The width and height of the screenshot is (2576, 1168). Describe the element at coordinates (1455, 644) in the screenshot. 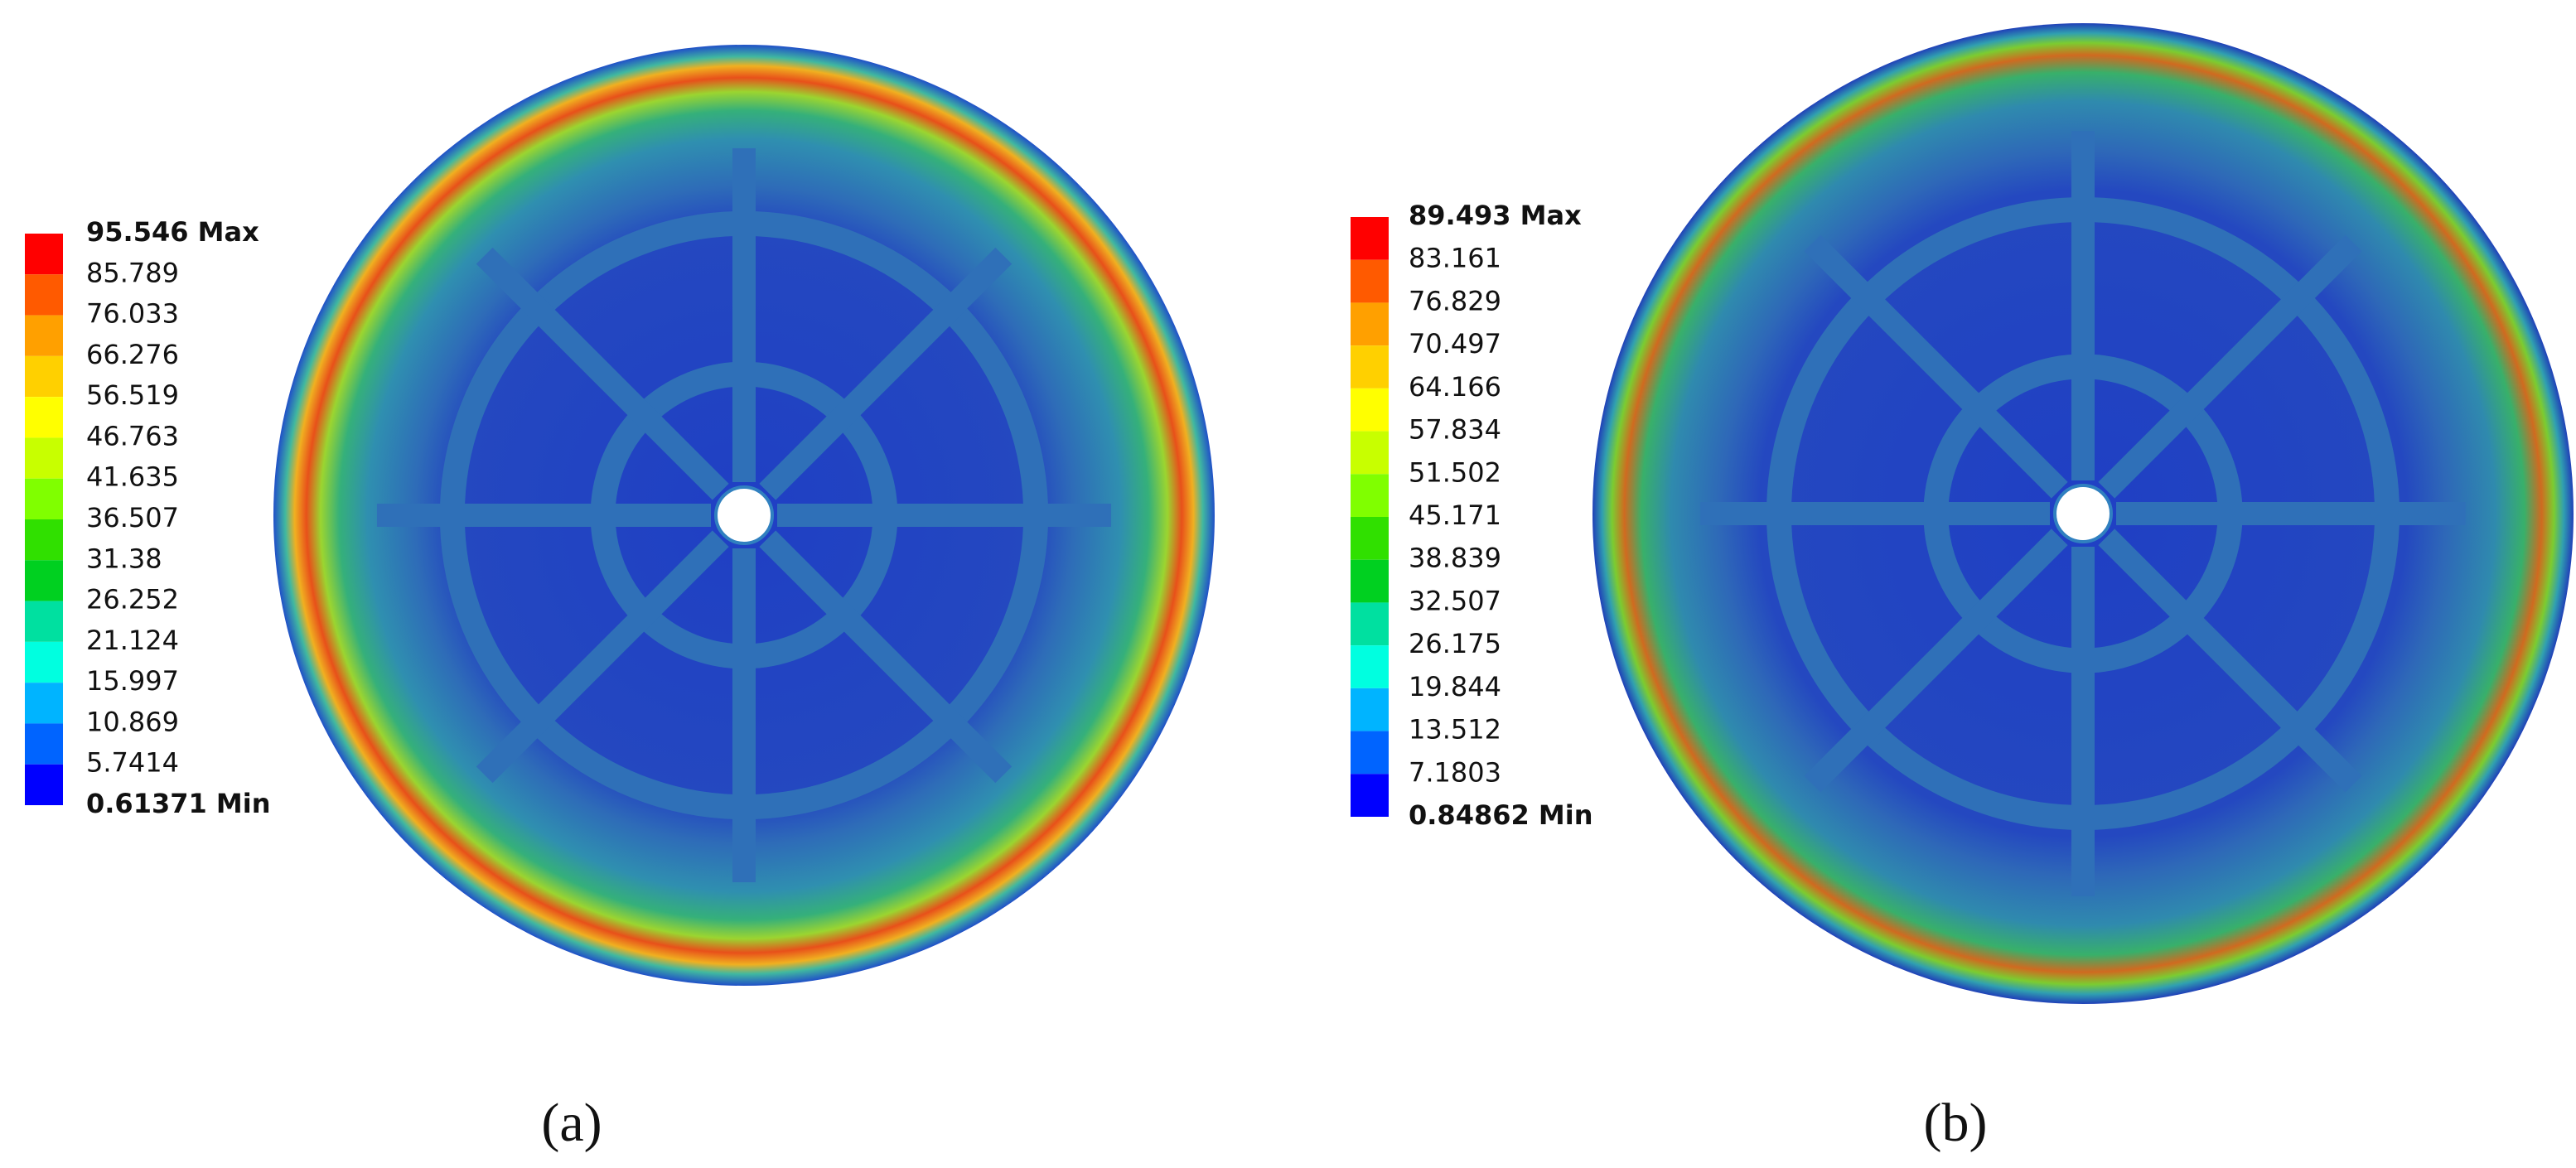

I see `legend-label: 26.175` at that location.